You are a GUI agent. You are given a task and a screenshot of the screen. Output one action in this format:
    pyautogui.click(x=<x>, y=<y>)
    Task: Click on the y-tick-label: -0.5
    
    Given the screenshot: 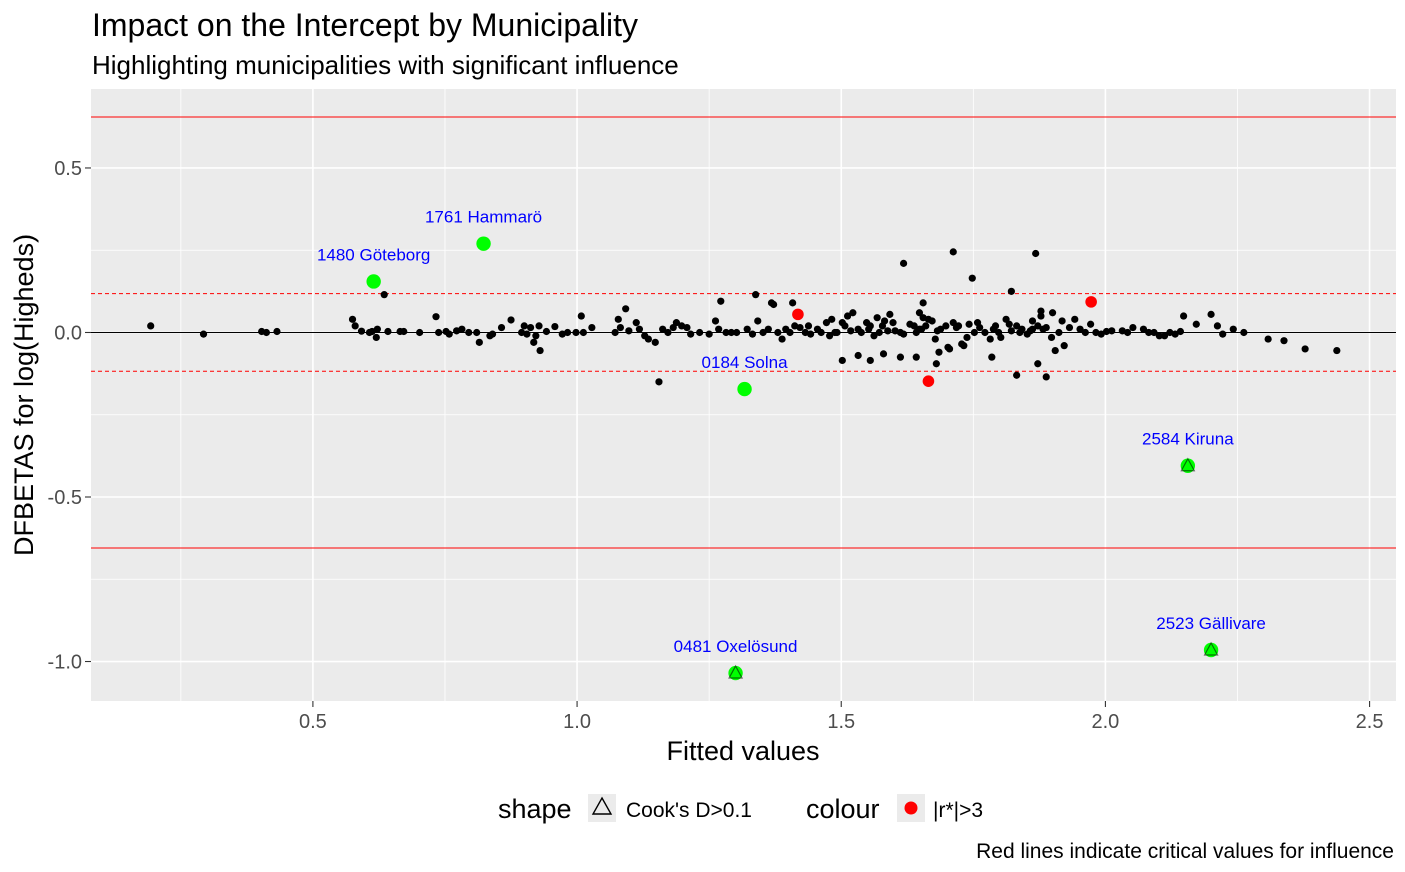 What is the action you would take?
    pyautogui.click(x=65, y=498)
    